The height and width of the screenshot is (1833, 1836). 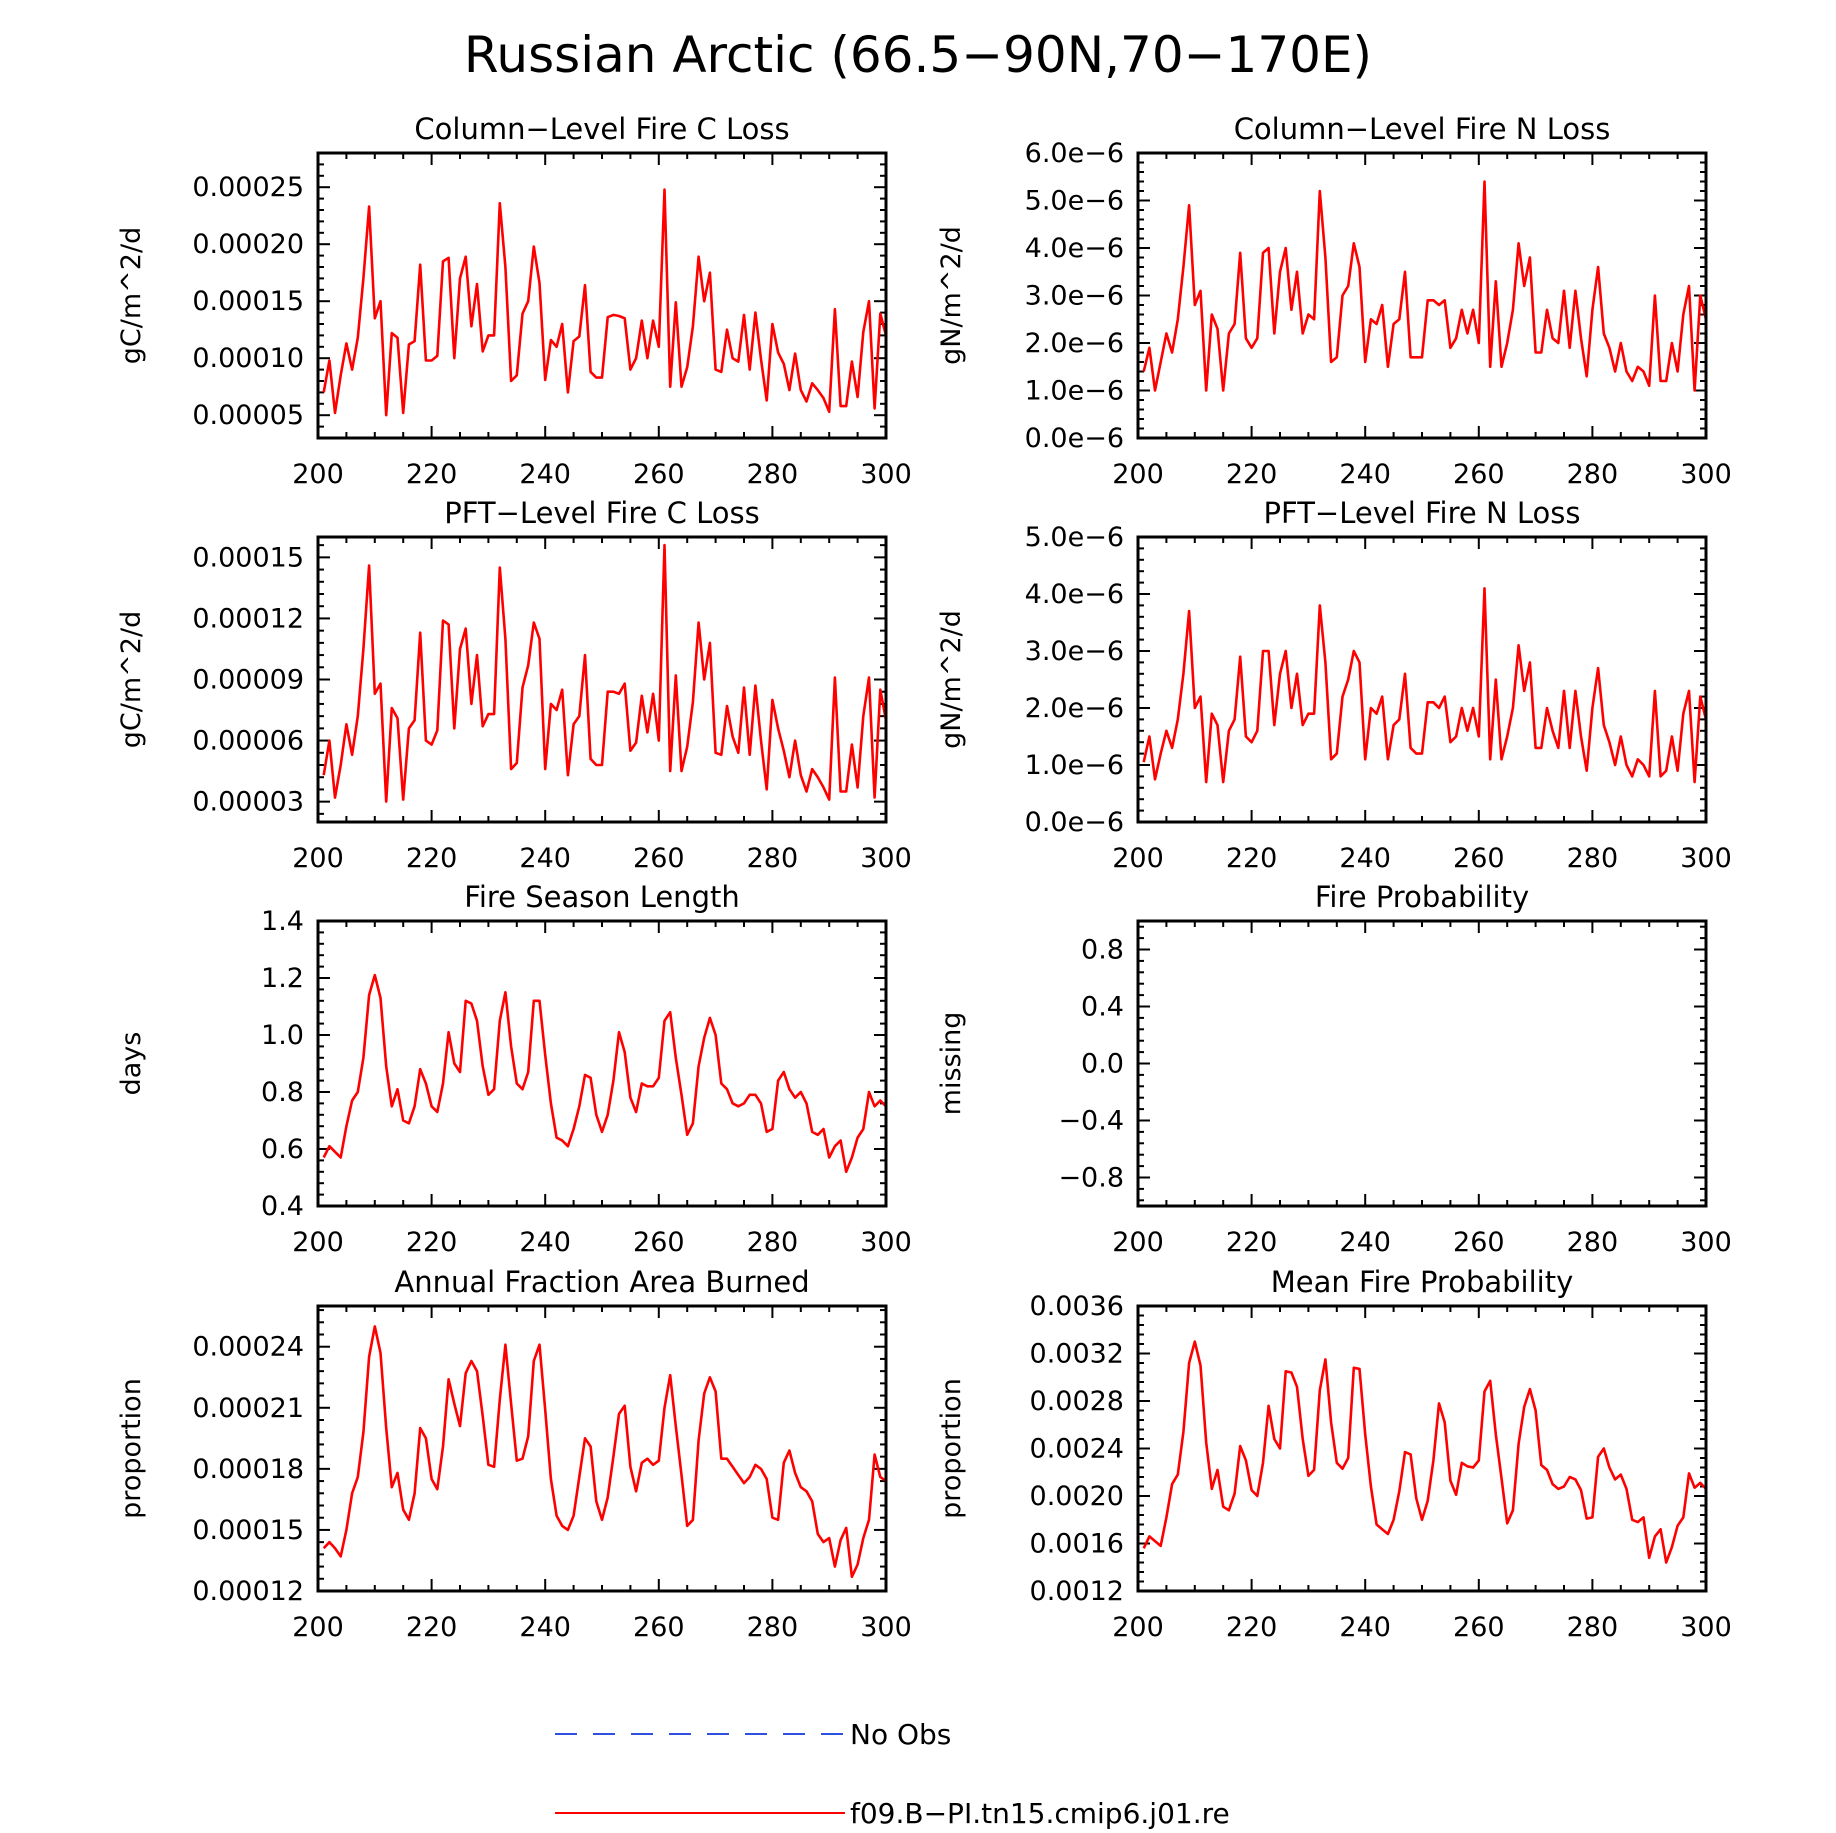 What do you see at coordinates (282, 1035) in the screenshot?
I see `y-tick-label: 1.0` at bounding box center [282, 1035].